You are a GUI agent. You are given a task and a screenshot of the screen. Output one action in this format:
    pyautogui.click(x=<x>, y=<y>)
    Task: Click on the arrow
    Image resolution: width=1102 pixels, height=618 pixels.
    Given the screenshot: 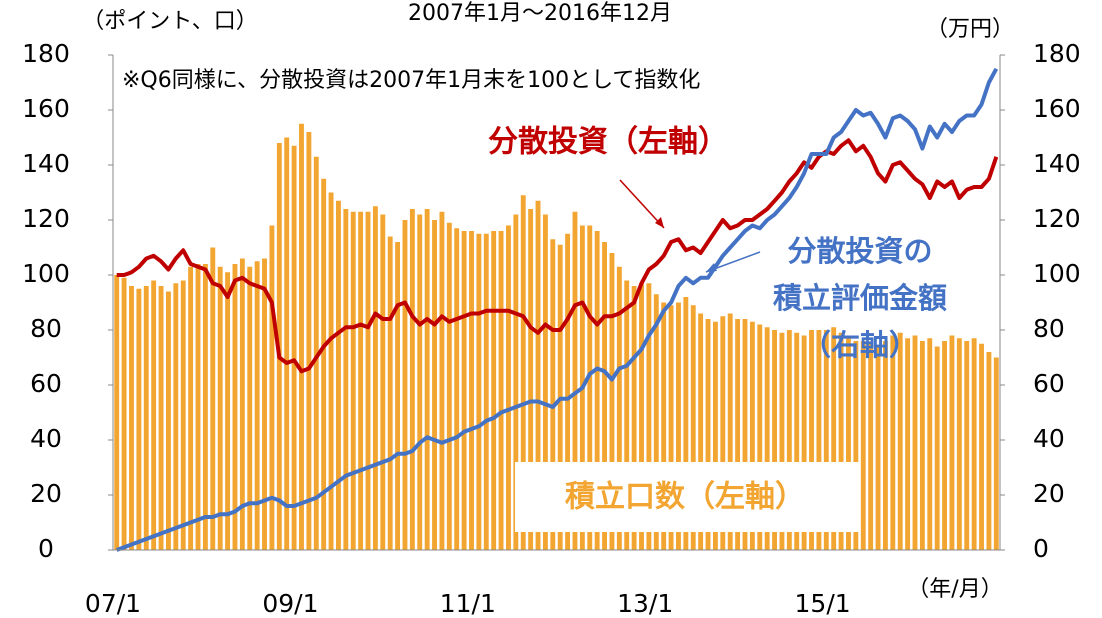 What is the action you would take?
    pyautogui.click(x=642, y=204)
    